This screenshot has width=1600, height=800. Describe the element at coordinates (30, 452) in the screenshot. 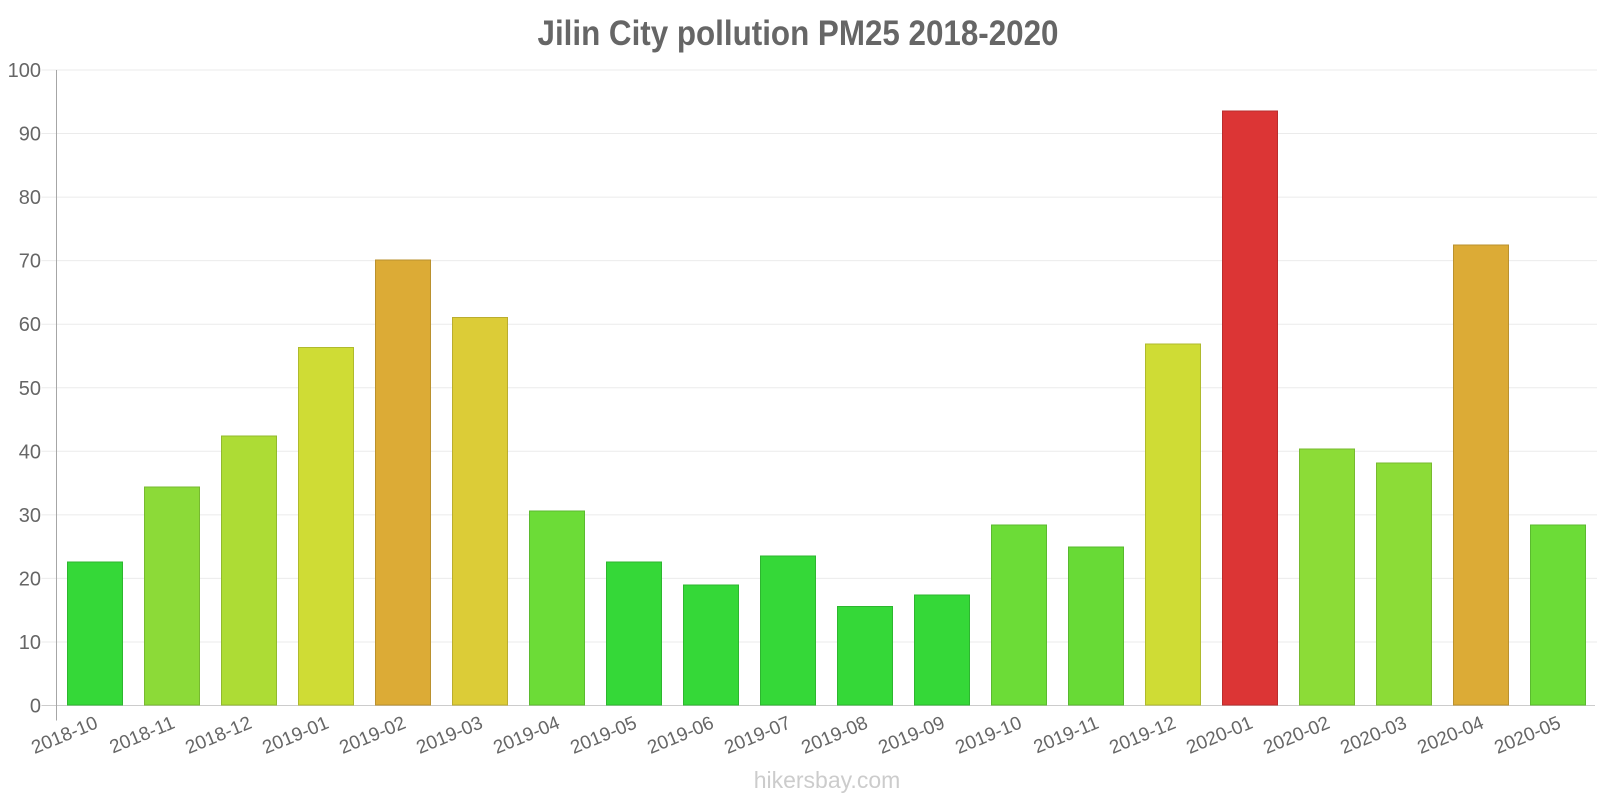

I see `svg-text: 40` at that location.